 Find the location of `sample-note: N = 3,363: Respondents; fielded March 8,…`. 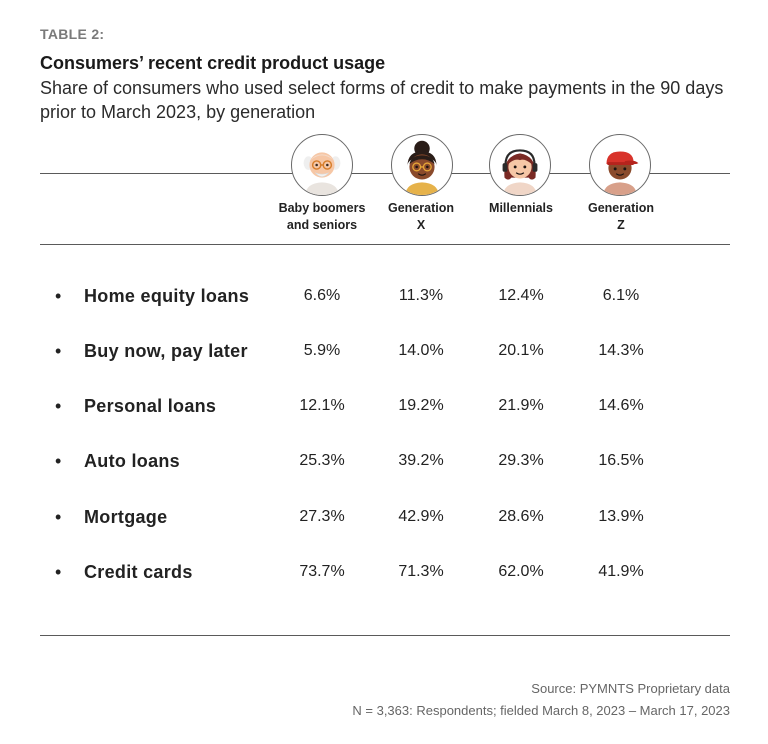

sample-note: N = 3,363: Respondents; fielded March 8,… is located at coordinates (541, 710).